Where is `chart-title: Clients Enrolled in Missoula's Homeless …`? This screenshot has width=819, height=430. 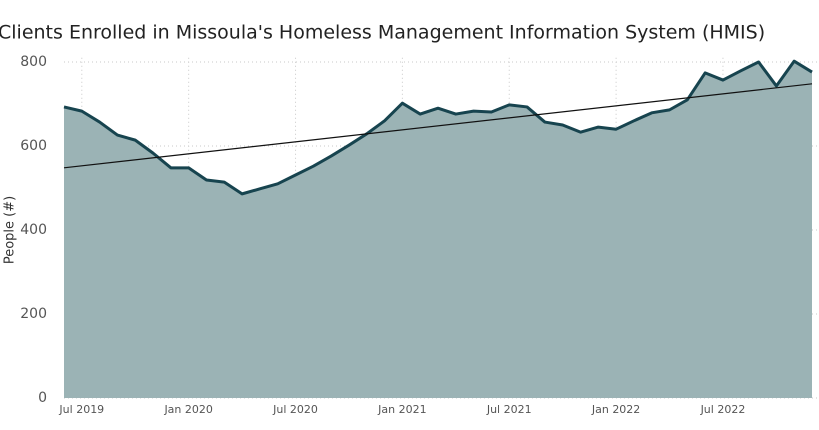 chart-title: Clients Enrolled in Missoula's Homeless … is located at coordinates (382, 33).